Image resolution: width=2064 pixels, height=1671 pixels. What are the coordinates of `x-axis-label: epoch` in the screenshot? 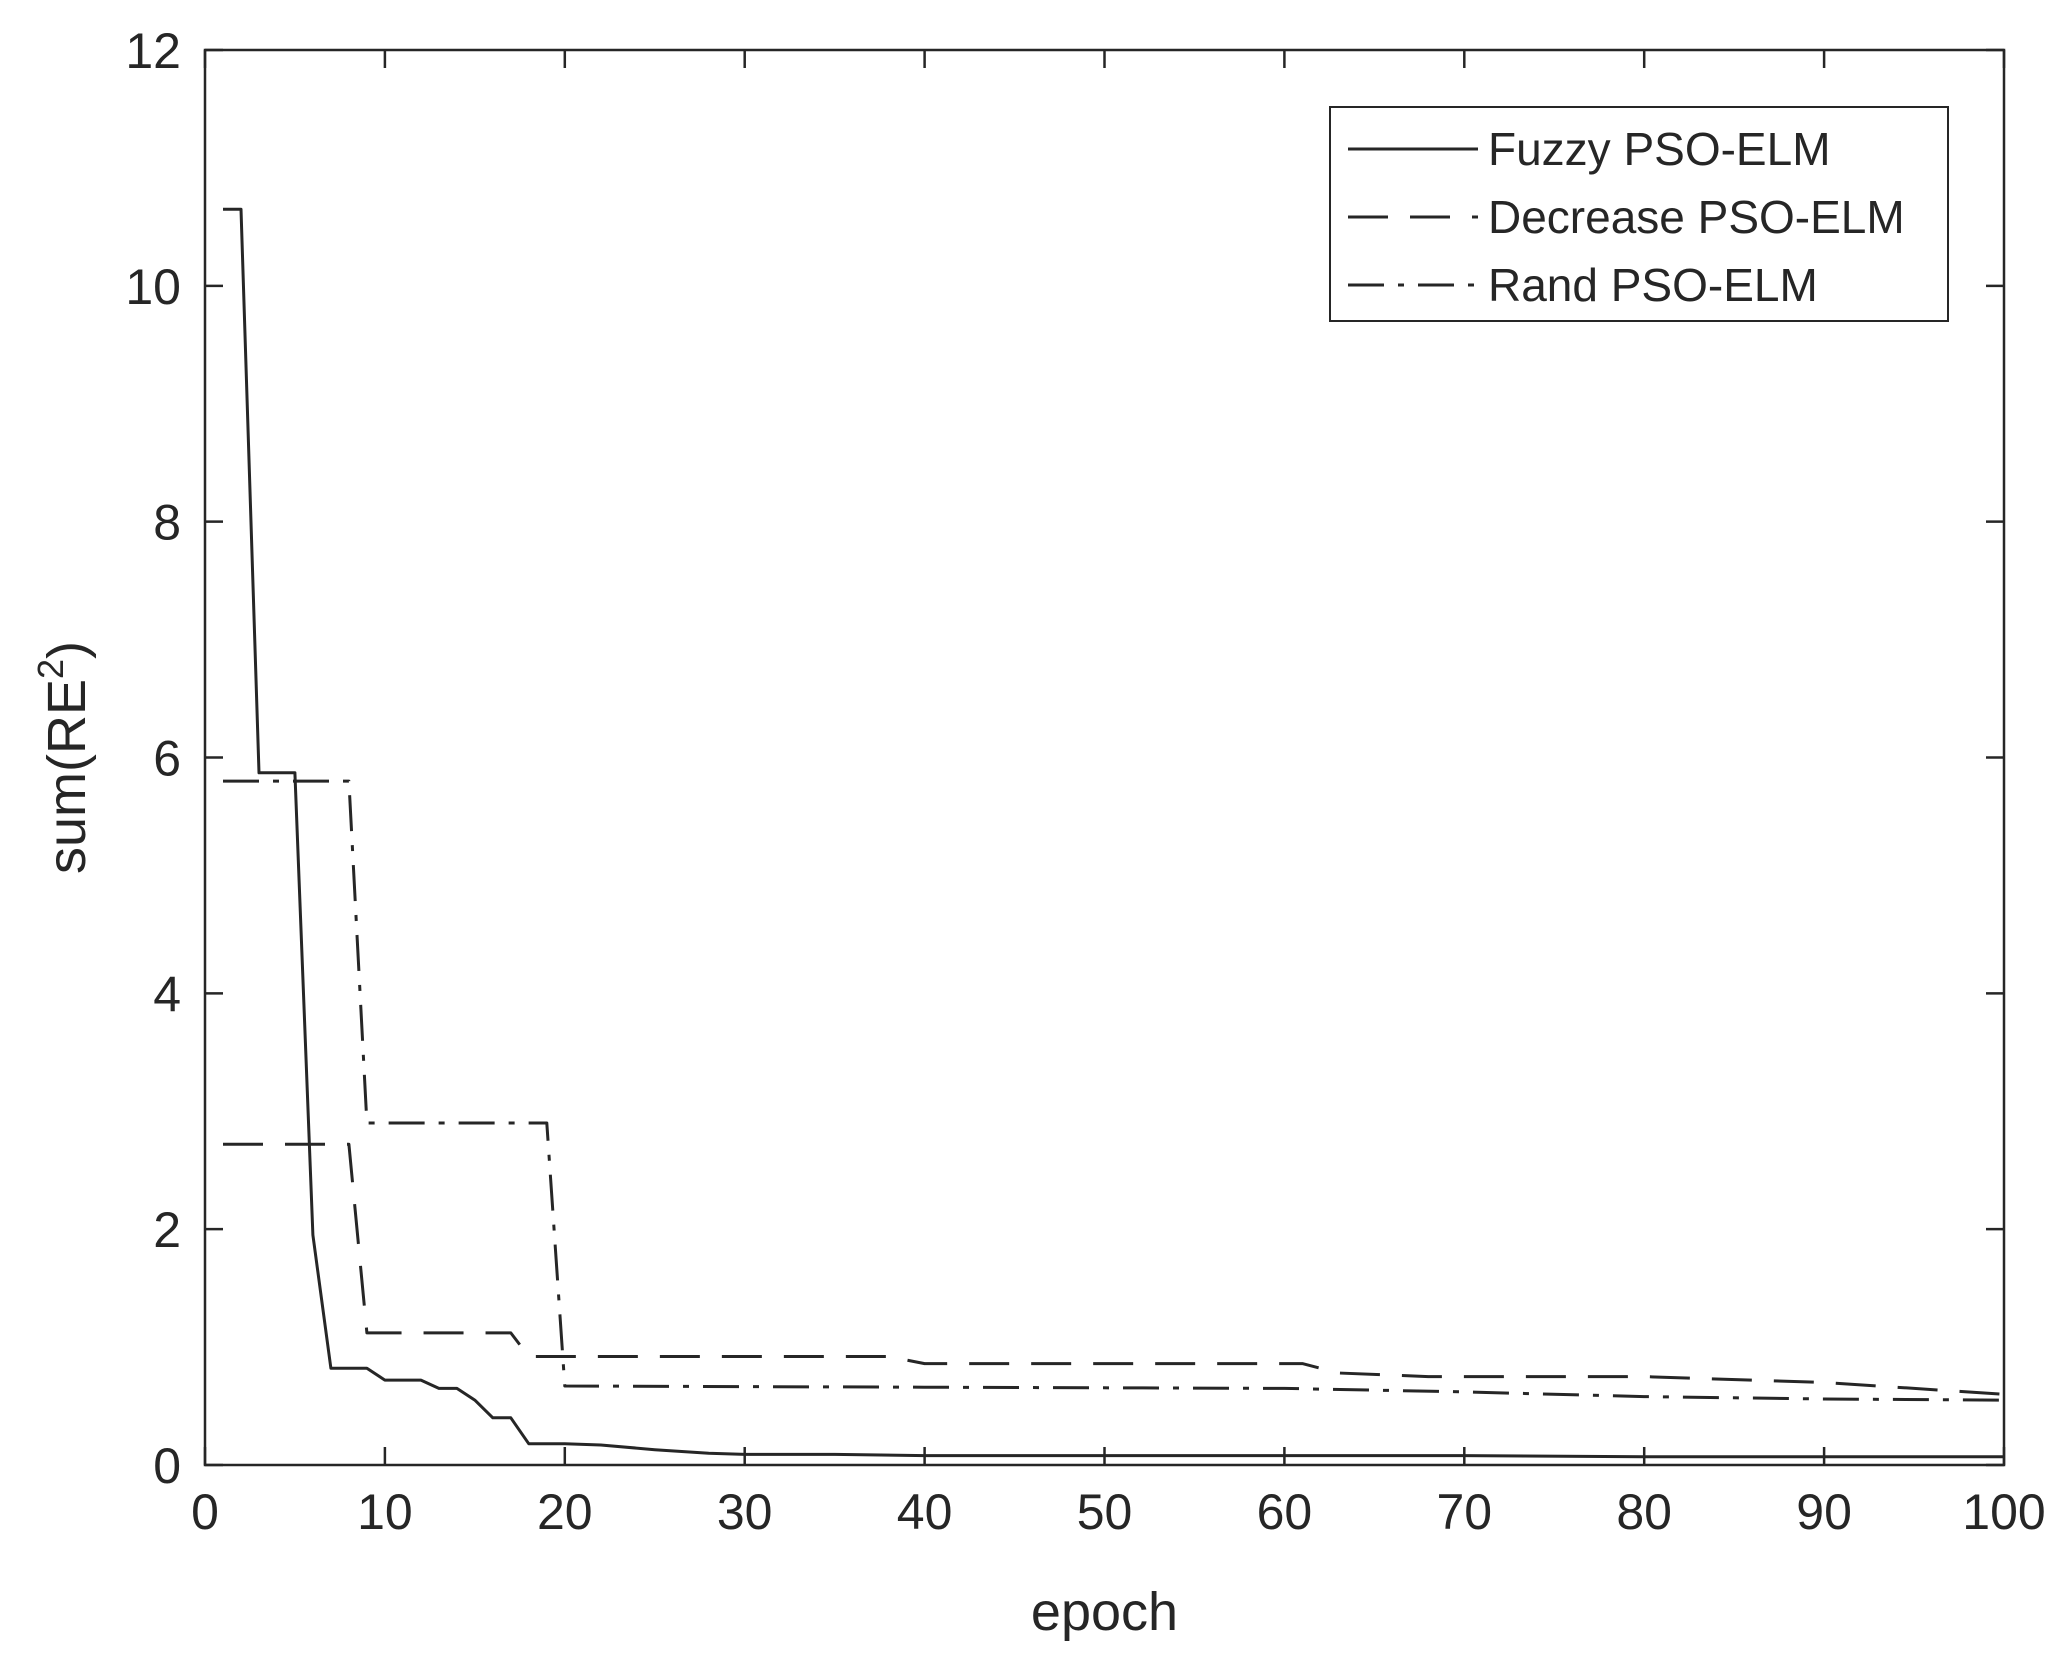 It's located at (1104, 1612).